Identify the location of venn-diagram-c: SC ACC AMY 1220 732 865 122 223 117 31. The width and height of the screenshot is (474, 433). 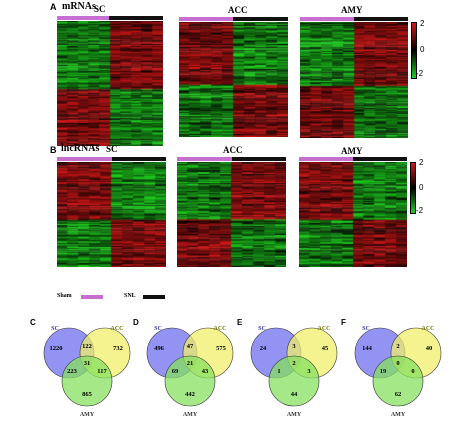
(87, 372).